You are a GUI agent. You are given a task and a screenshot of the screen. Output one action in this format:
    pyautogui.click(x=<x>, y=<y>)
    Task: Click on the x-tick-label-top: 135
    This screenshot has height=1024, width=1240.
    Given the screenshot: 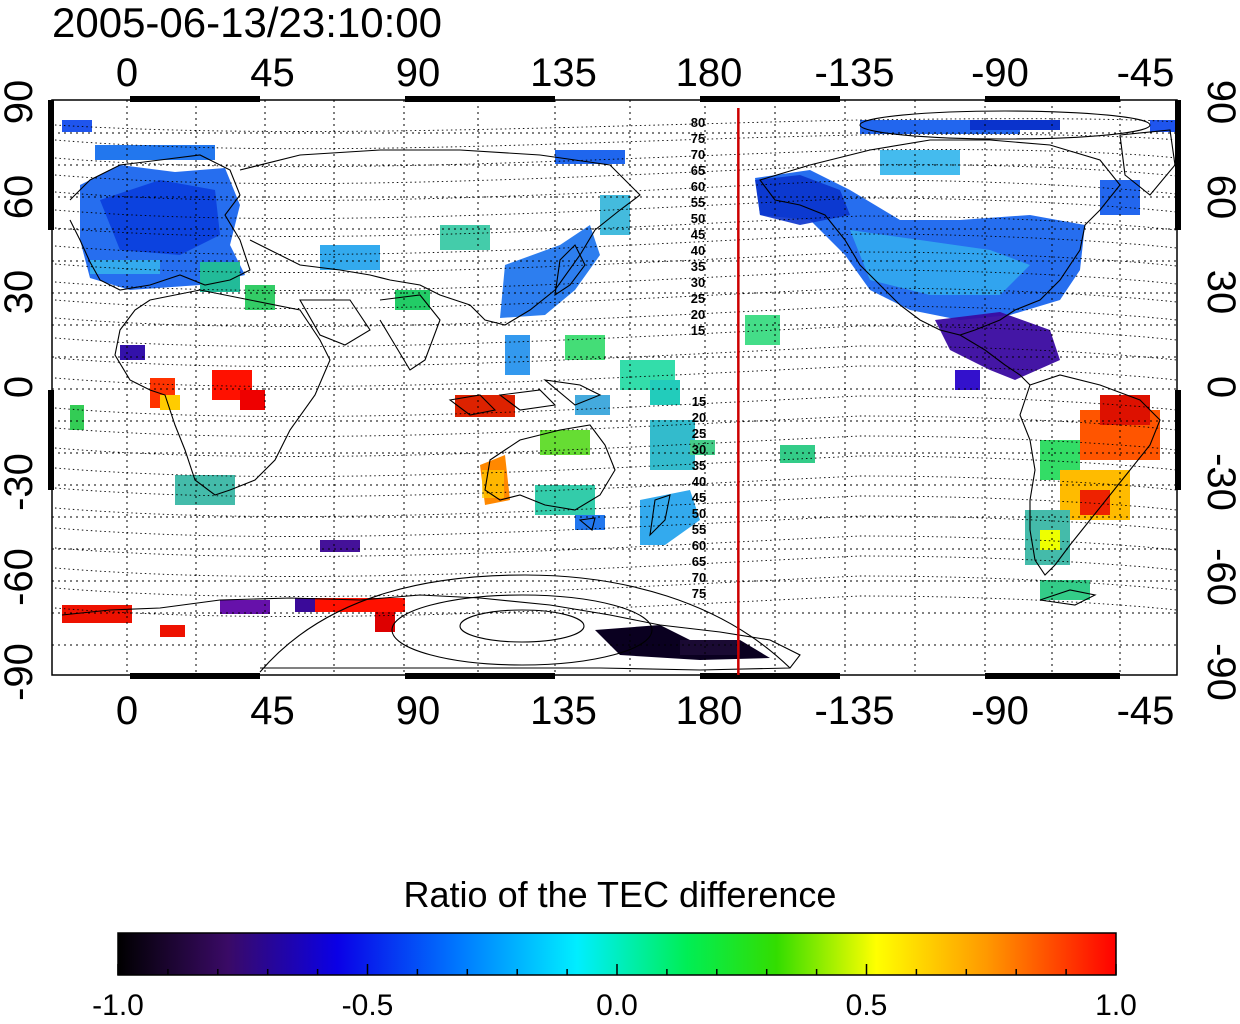 What is the action you would take?
    pyautogui.click(x=563, y=73)
    